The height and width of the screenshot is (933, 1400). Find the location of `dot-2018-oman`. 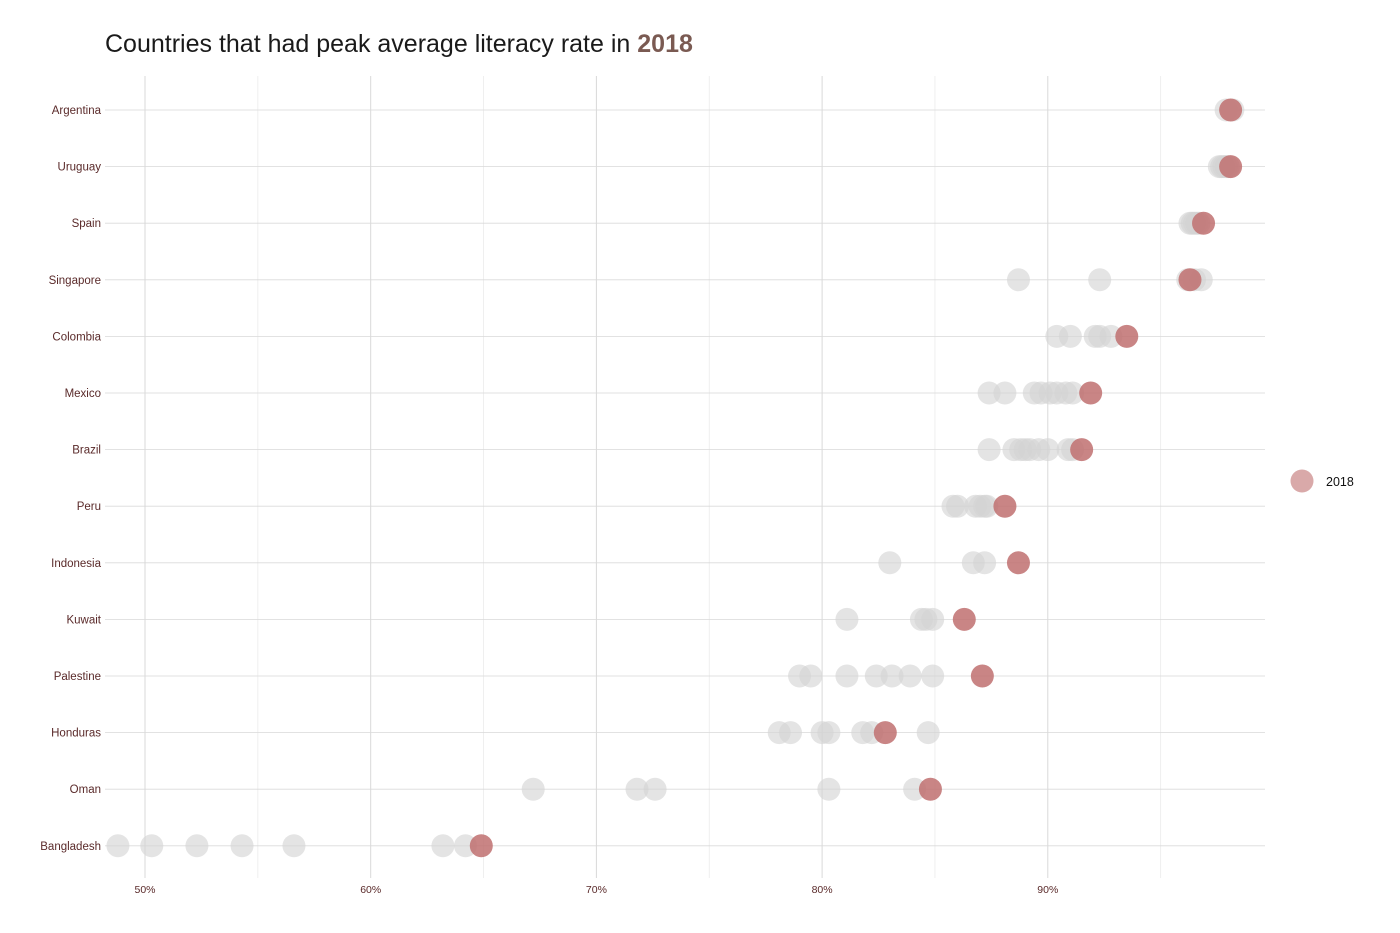

dot-2018-oman is located at coordinates (930, 789).